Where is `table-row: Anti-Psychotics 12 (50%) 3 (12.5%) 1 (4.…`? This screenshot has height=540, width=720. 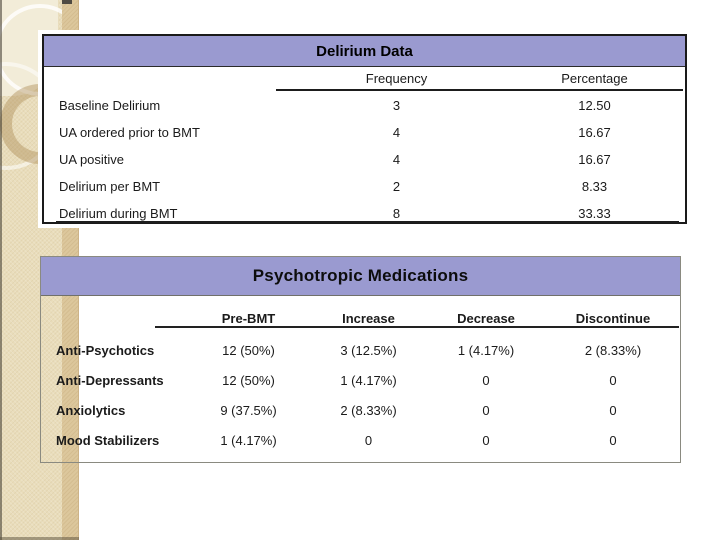 table-row: Anti-Psychotics 12 (50%) 3 (12.5%) 1 (4.… is located at coordinates (360, 351).